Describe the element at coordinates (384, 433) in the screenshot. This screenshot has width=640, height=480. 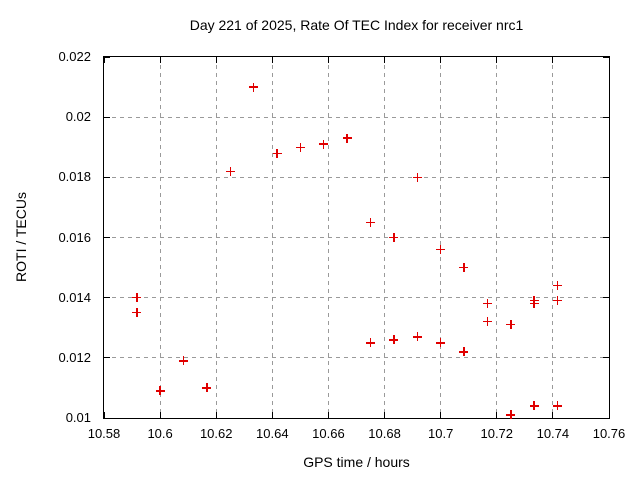
I see `x-tick-label: 10.68` at that location.